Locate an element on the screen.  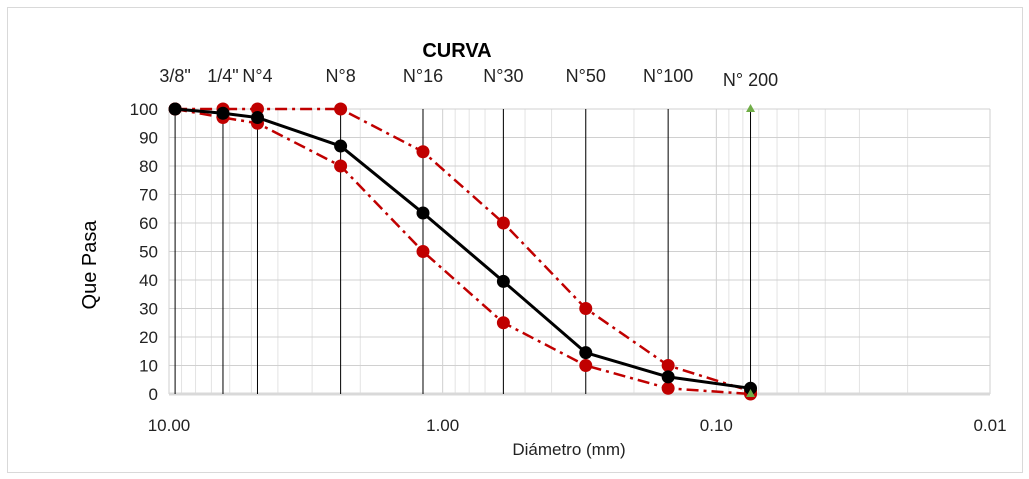
x-tick-label: 0.01 is located at coordinates (989, 425).